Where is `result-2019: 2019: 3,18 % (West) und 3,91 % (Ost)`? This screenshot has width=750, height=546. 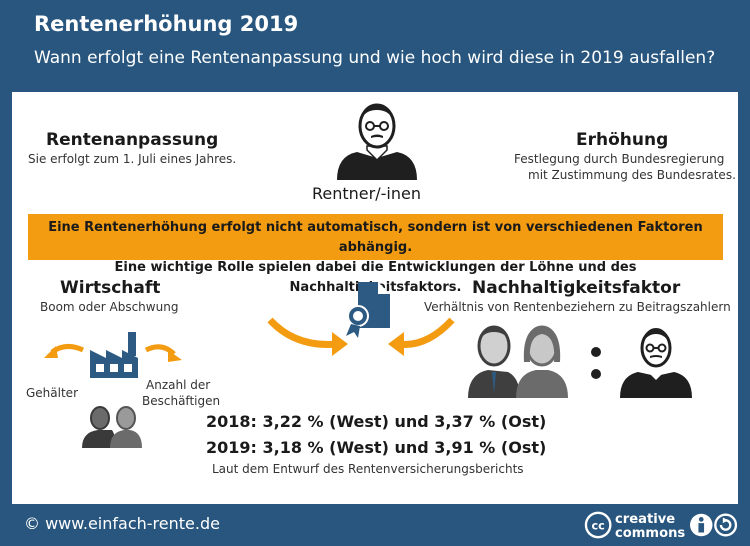 result-2019: 2019: 3,18 % (West) und 3,91 % (Ost) is located at coordinates (376, 447).